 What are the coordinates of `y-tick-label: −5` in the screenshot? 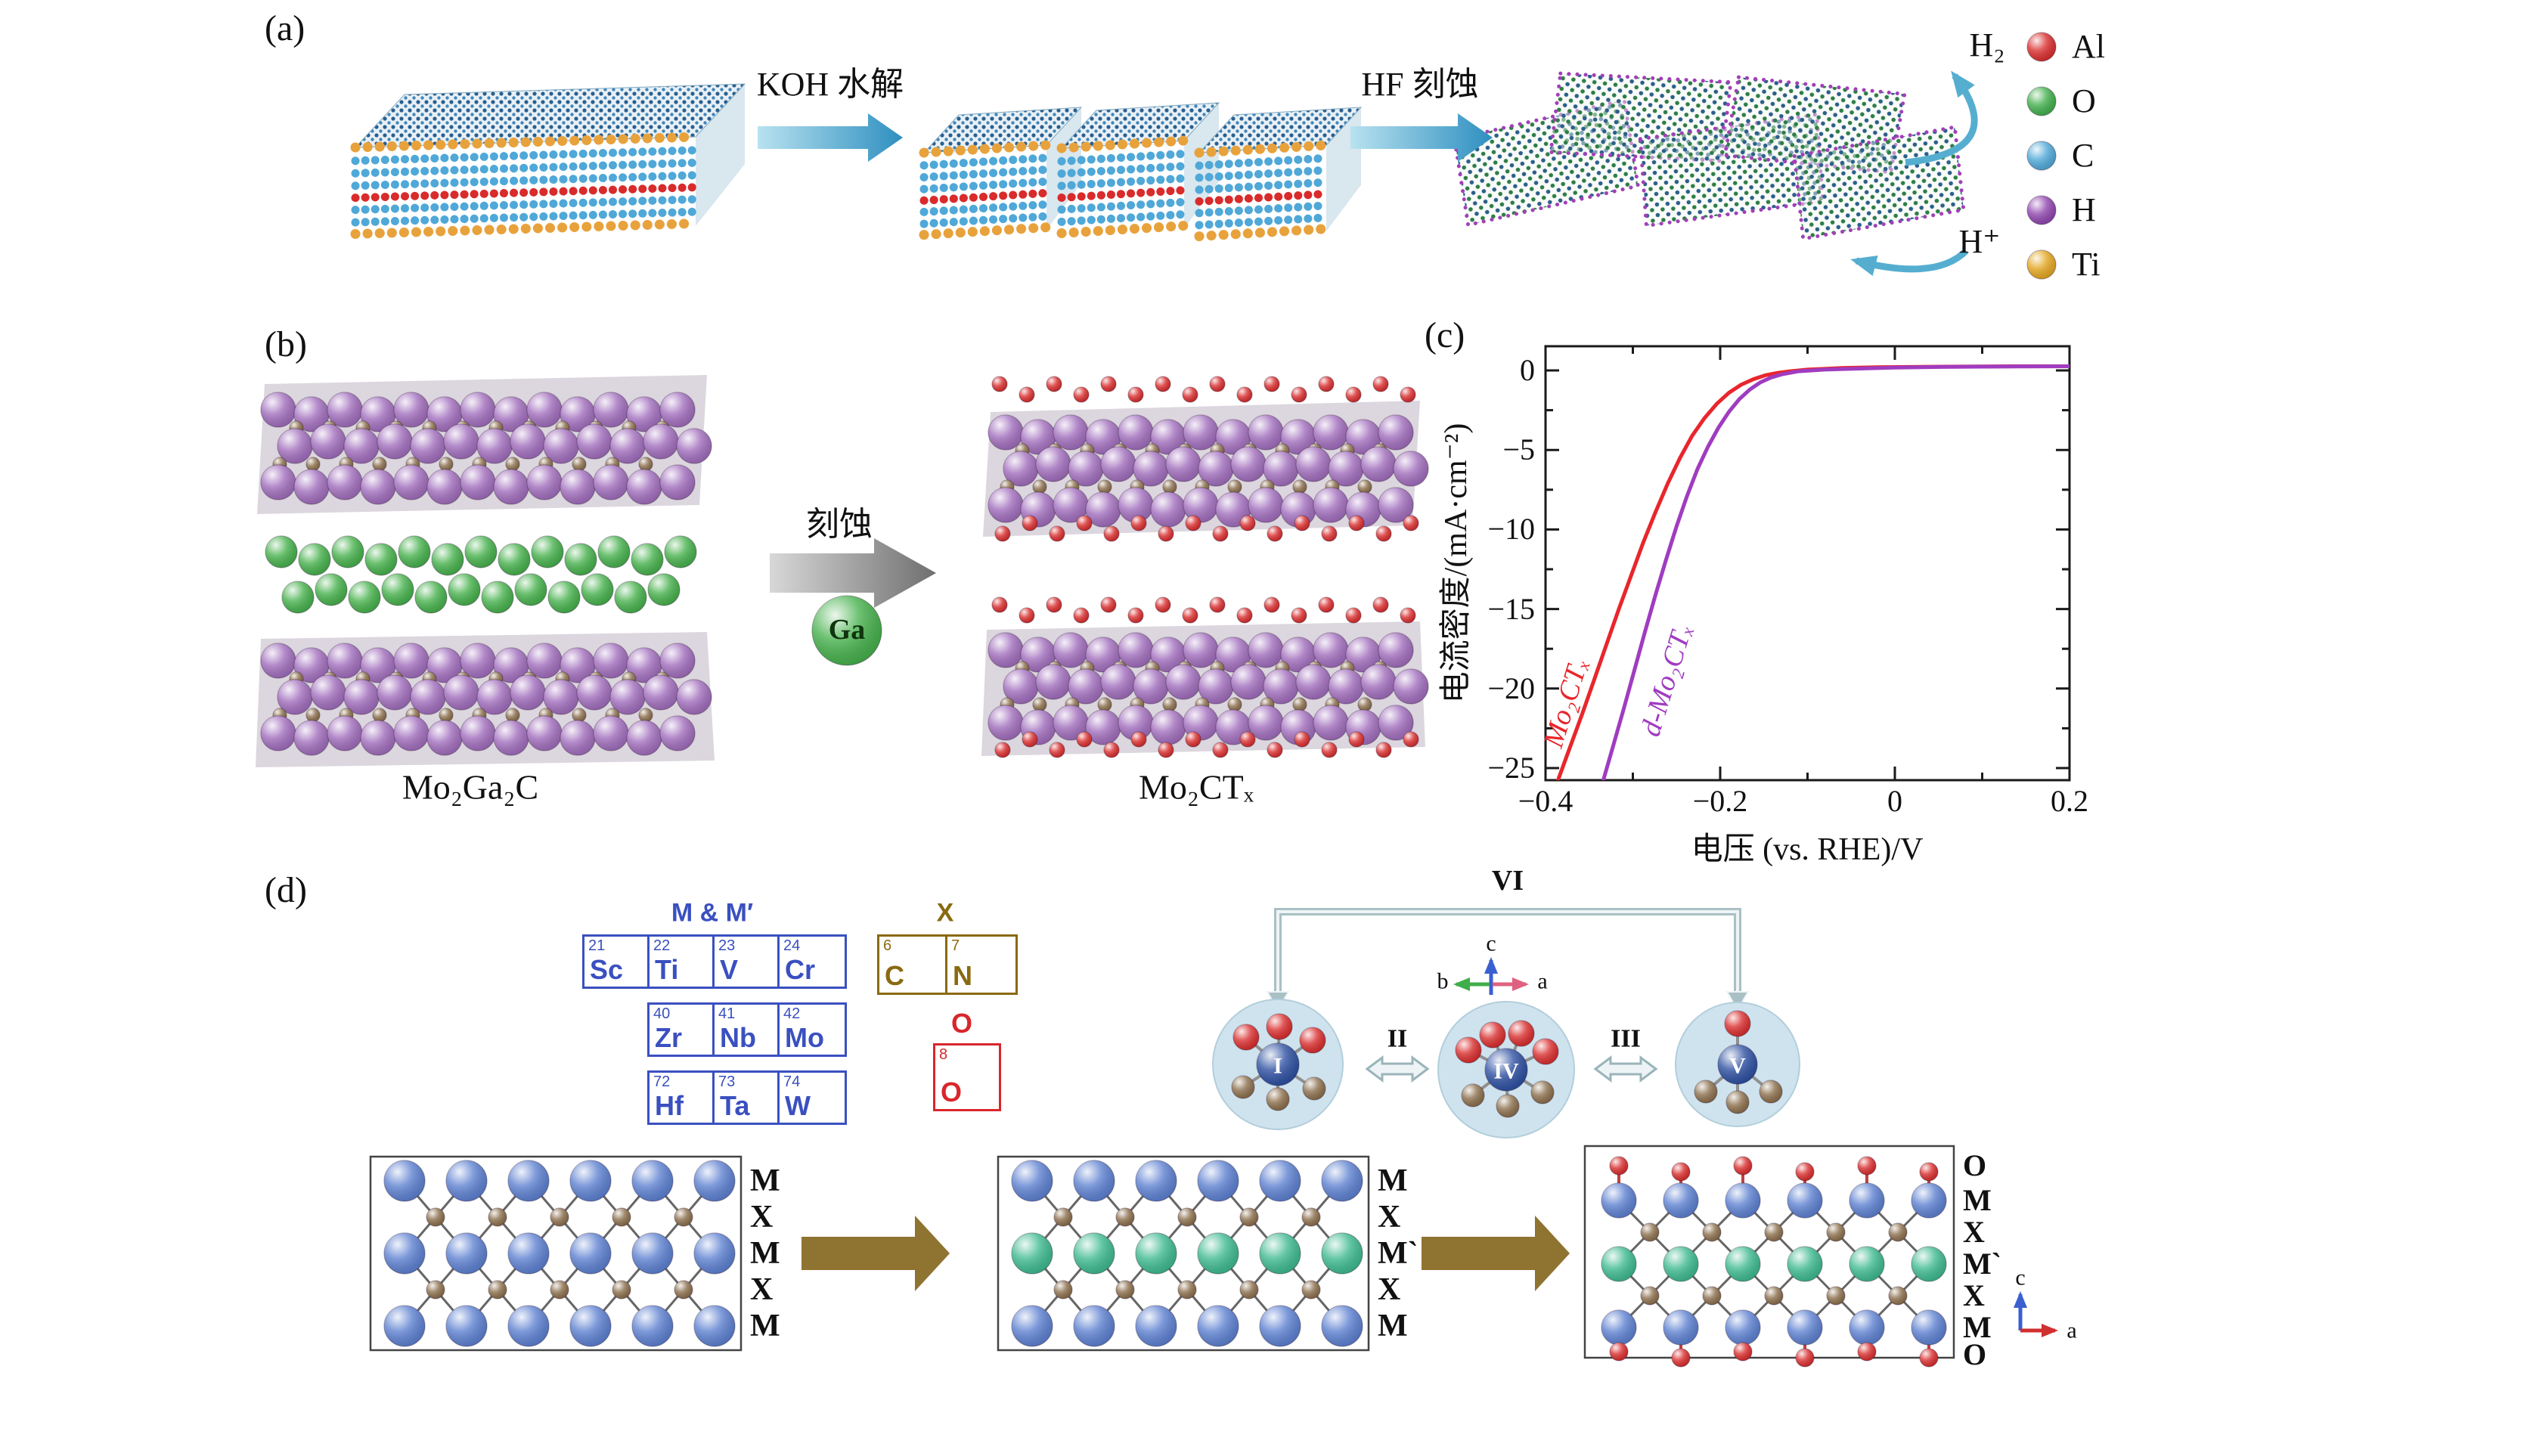 It's located at (1518, 449).